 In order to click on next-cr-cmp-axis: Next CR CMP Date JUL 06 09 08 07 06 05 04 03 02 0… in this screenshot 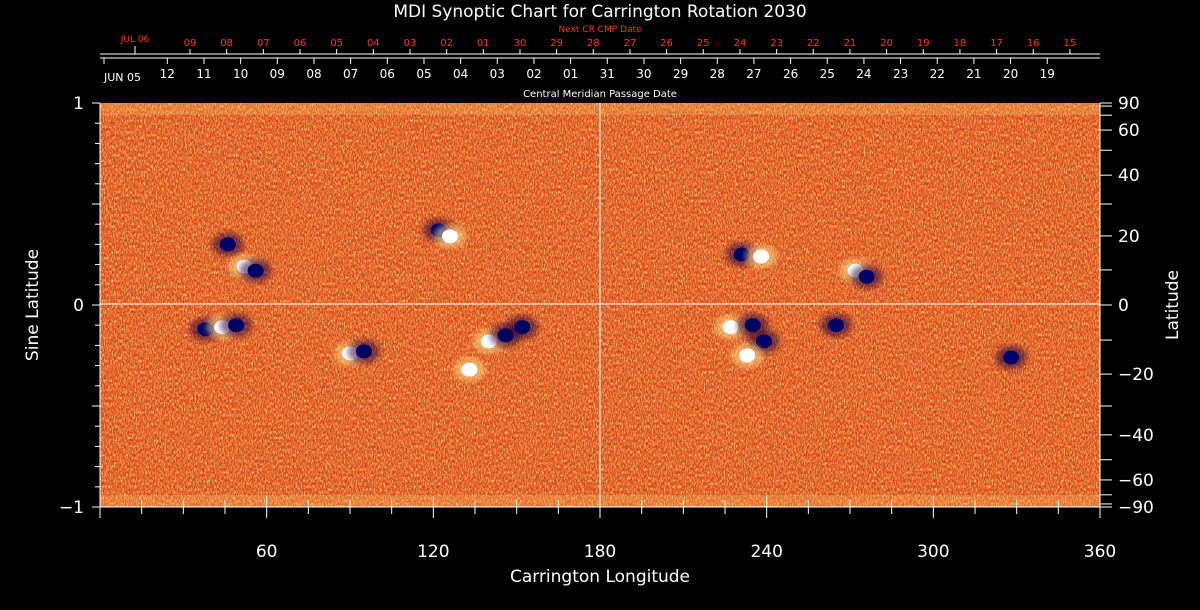, I will do `click(600, 40)`.